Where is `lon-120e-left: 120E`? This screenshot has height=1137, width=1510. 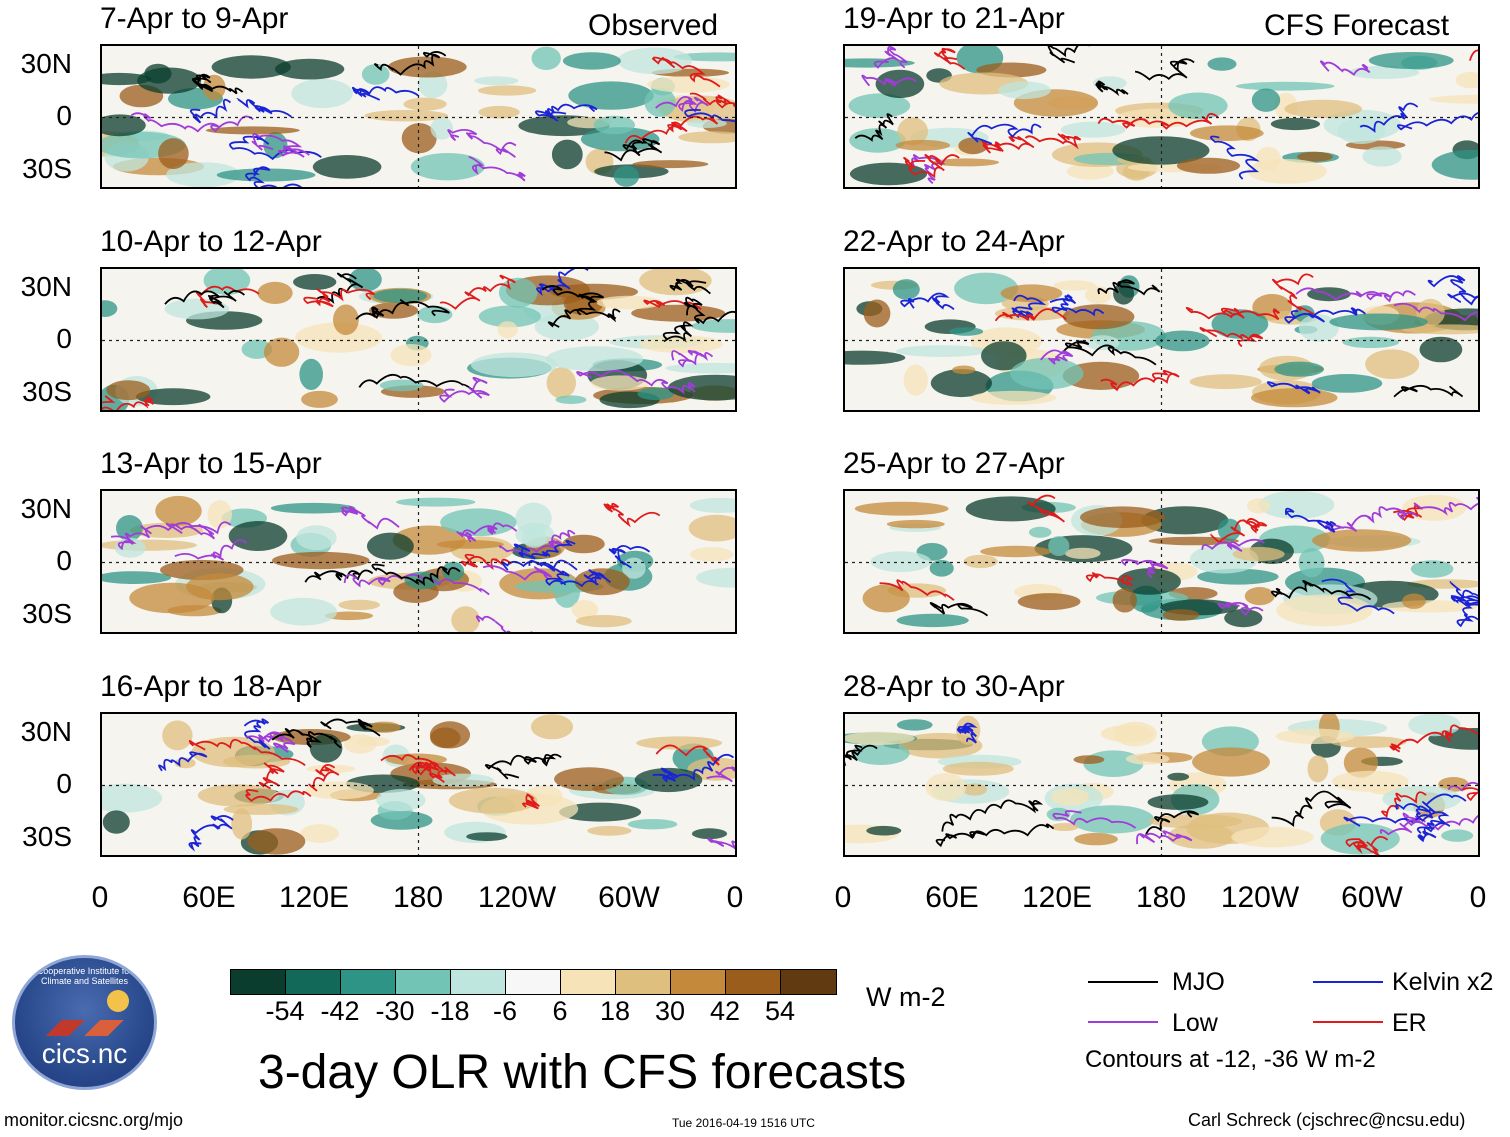
lon-120e-left: 120E is located at coordinates (314, 897).